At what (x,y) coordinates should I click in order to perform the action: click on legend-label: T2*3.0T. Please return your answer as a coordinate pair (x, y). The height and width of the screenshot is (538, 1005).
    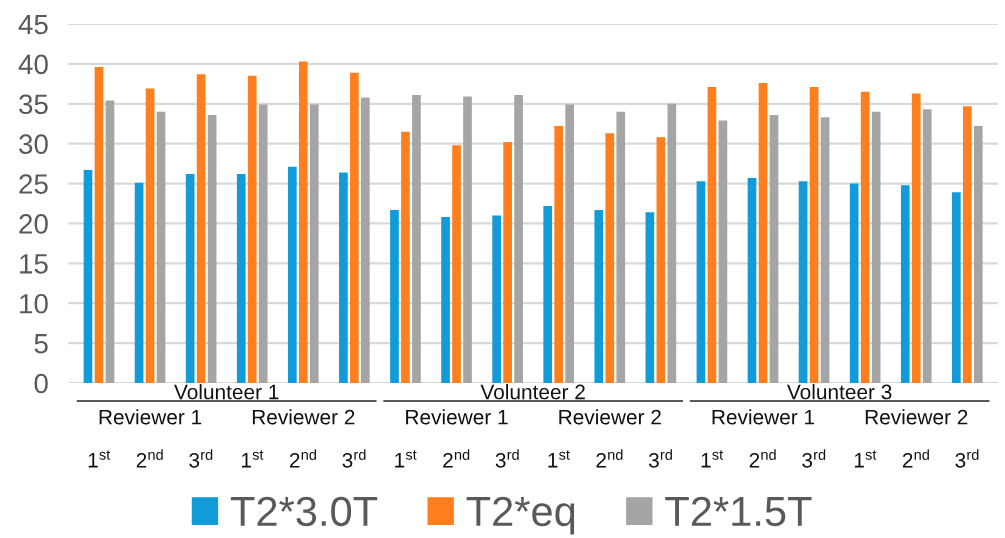
    Looking at the image, I should click on (304, 511).